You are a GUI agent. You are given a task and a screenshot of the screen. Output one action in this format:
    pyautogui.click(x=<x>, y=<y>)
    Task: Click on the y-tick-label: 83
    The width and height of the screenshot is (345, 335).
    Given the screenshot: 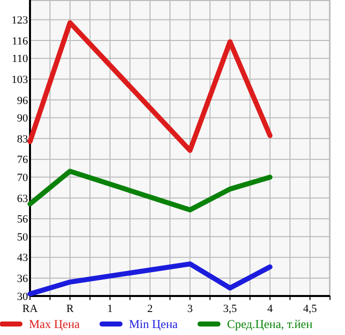 What is the action you would take?
    pyautogui.click(x=22, y=139)
    